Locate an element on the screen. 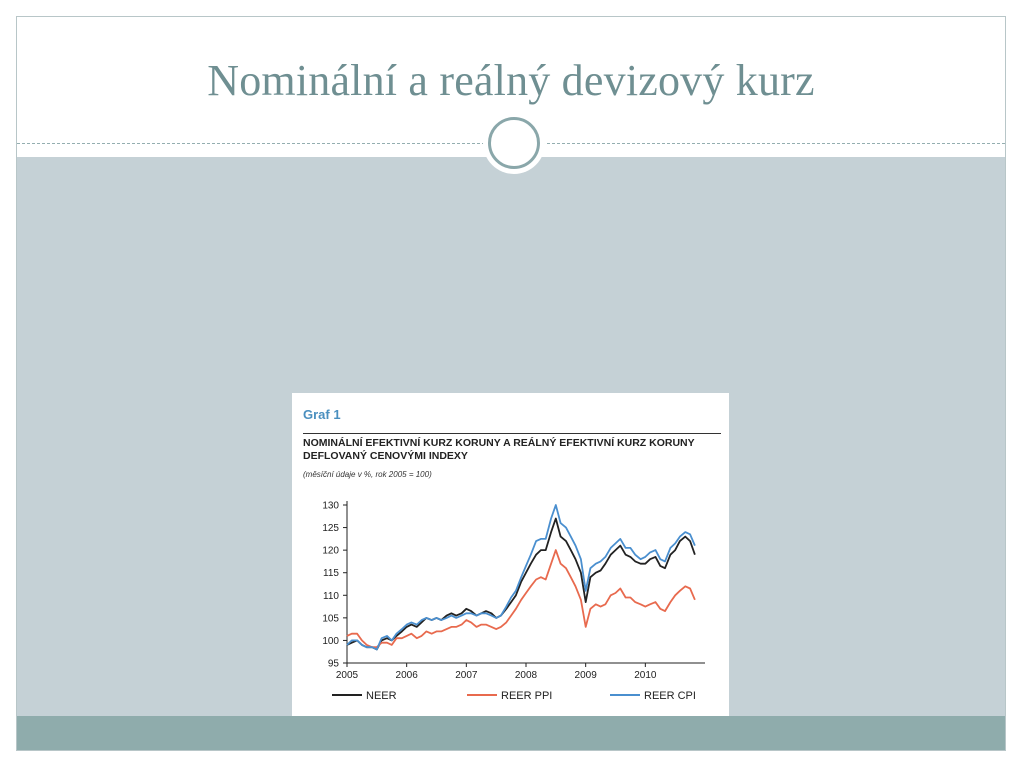 The width and height of the screenshot is (1024, 768). x-tick-label: 2007 is located at coordinates (466, 675).